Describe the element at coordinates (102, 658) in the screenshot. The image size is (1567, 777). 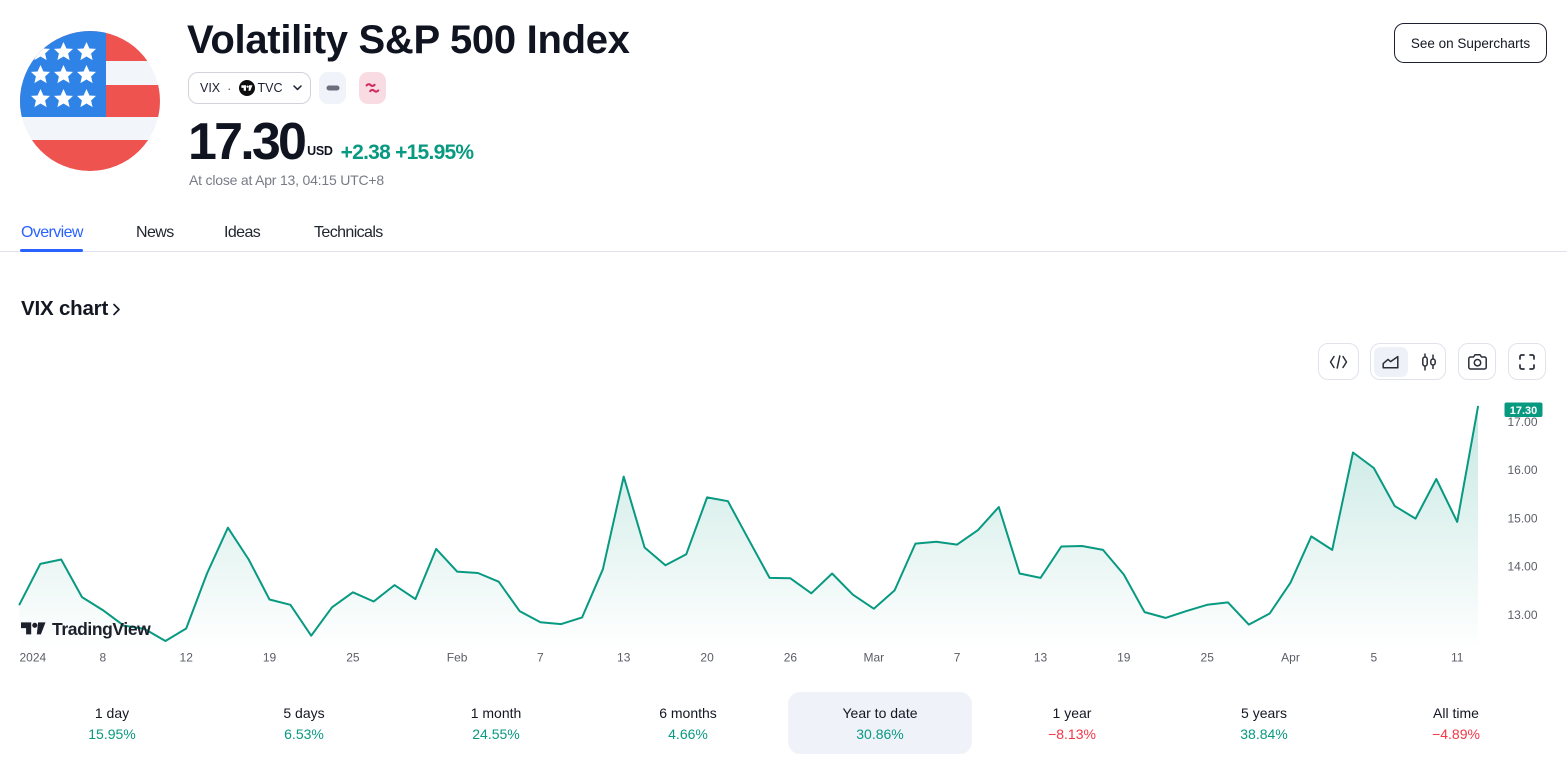
I see `svg-text: 8` at that location.